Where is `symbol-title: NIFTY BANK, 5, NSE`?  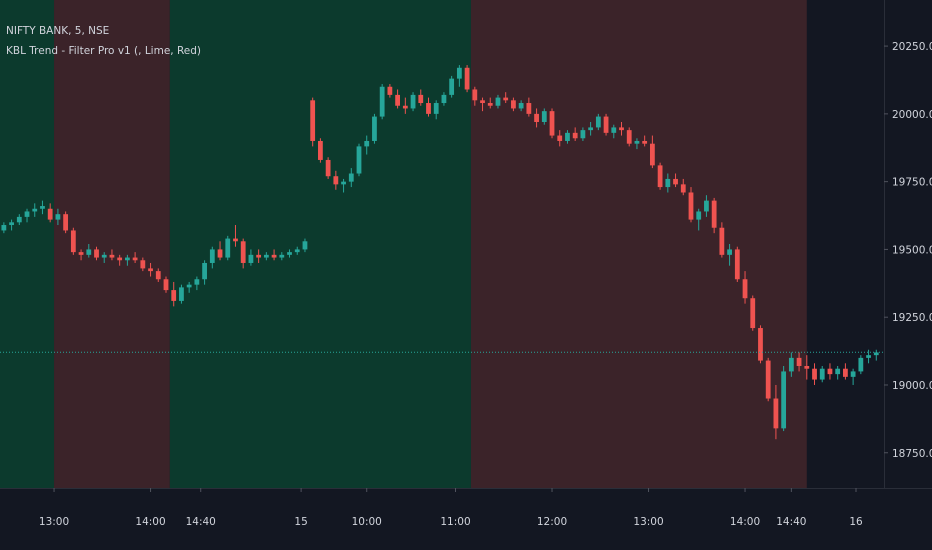
symbol-title: NIFTY BANK, 5, NSE is located at coordinates (58, 31).